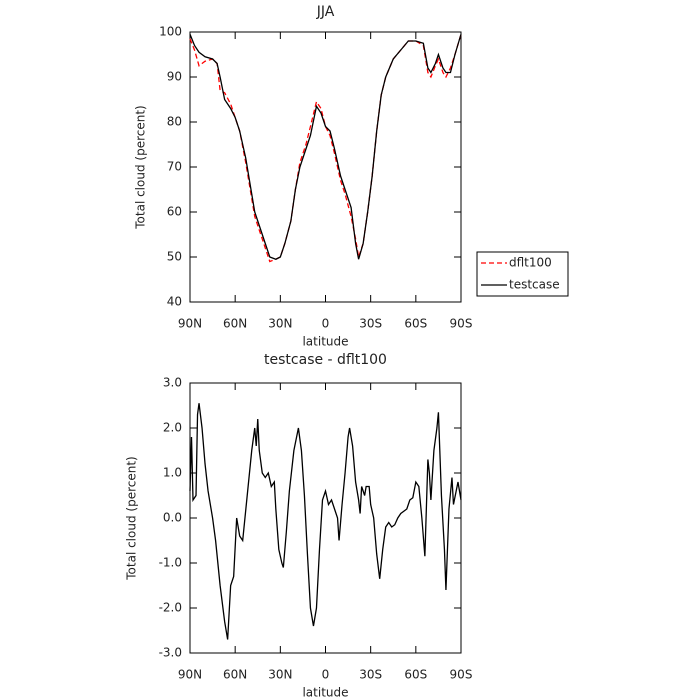 The height and width of the screenshot is (700, 700). I want to click on y-tick-label: -3.0, so click(170, 653).